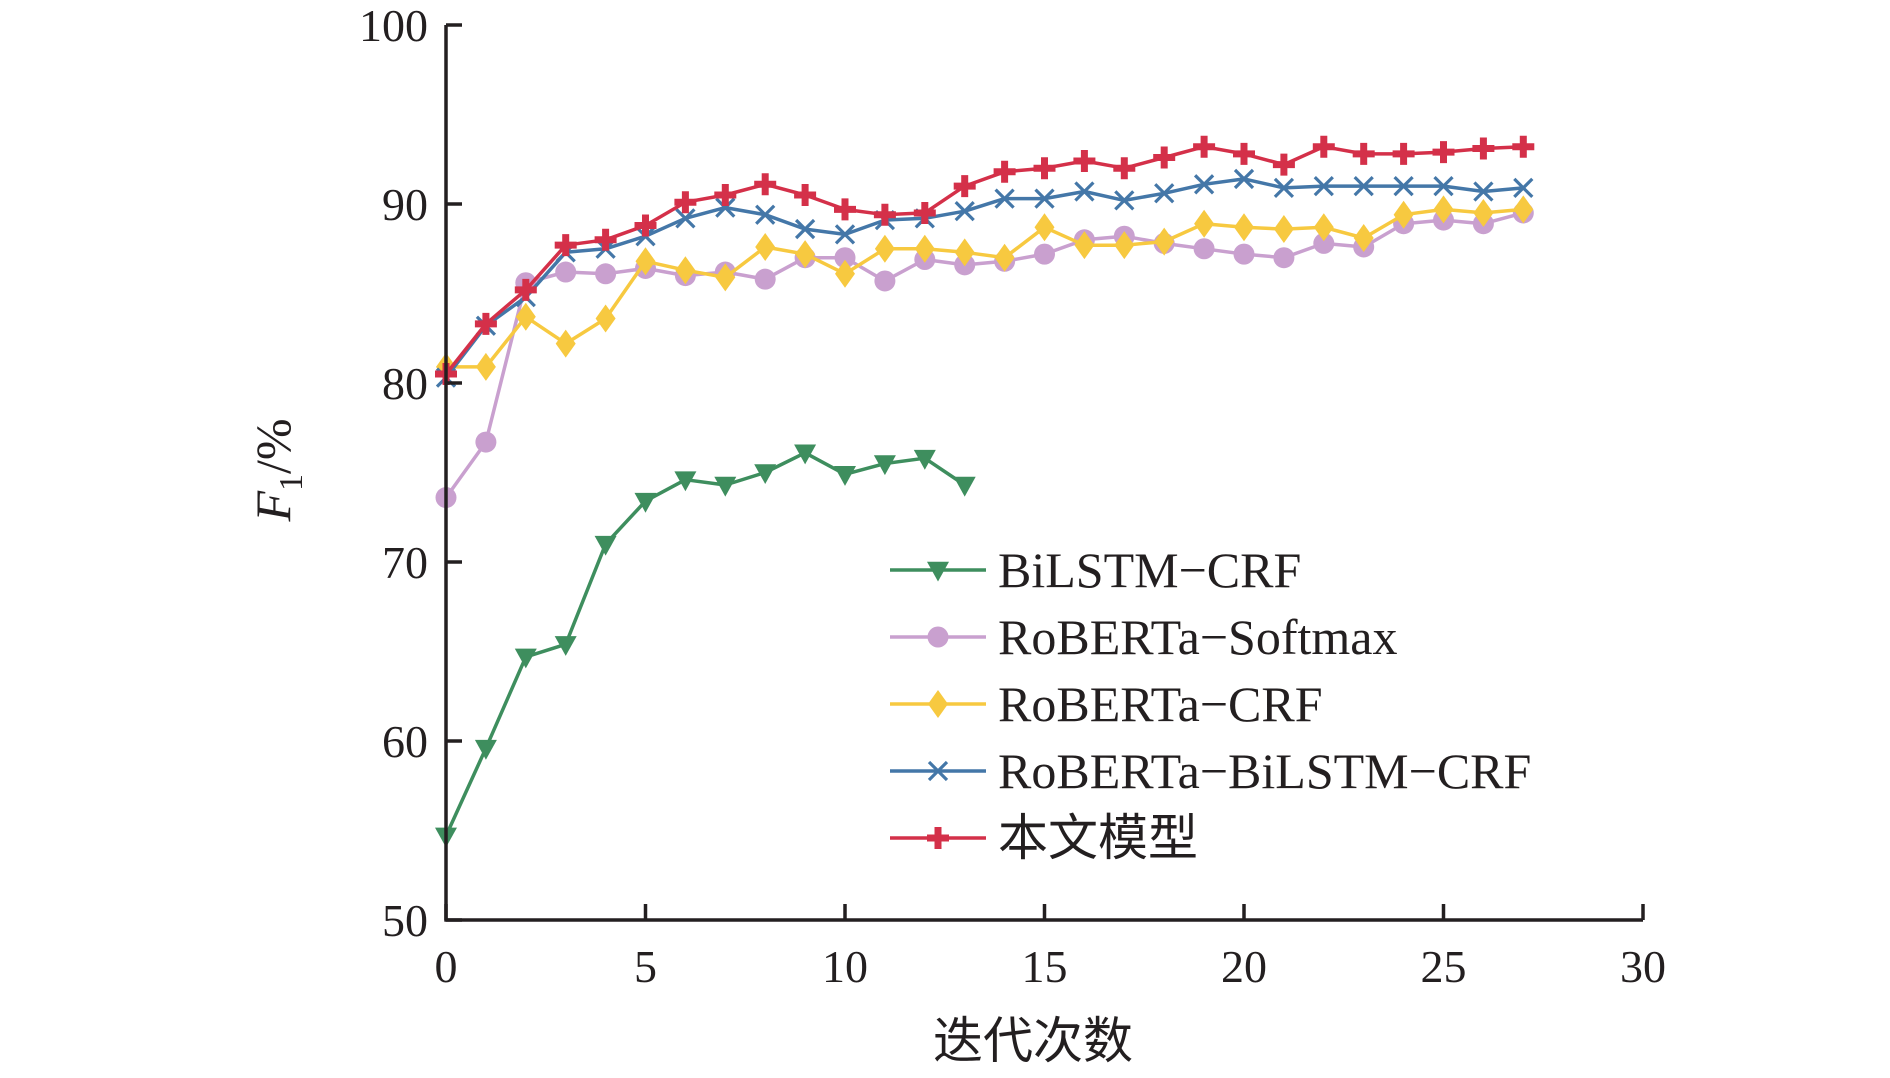 This screenshot has width=1890, height=1078. What do you see at coordinates (705, 644) in the screenshot?
I see `series-line-bilstm-crf` at bounding box center [705, 644].